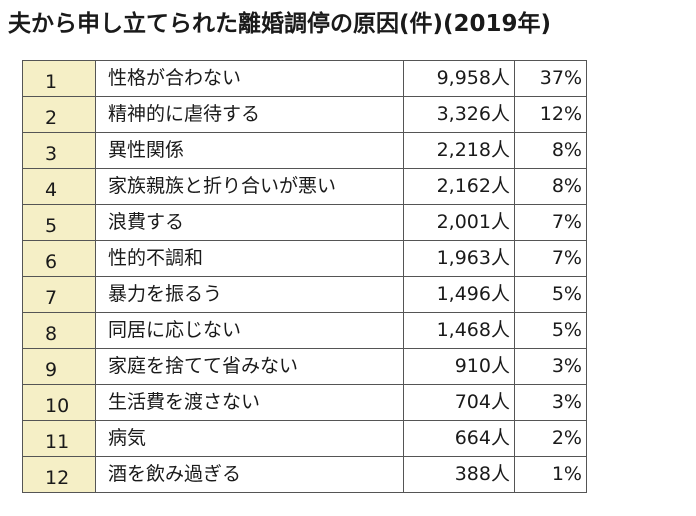  Describe the element at coordinates (472, 474) in the screenshot. I see `count-value: 388` at that location.